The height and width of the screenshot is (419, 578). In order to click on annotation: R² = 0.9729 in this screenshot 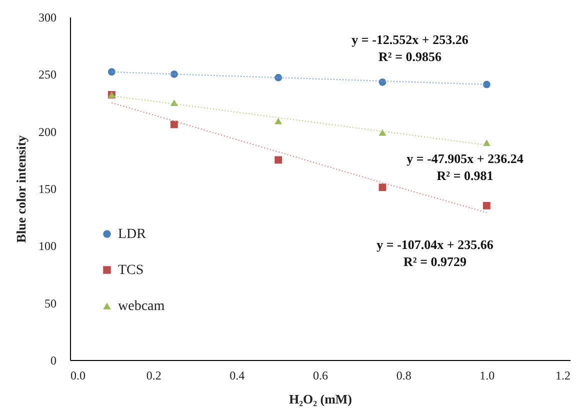, I will do `click(435, 261)`.